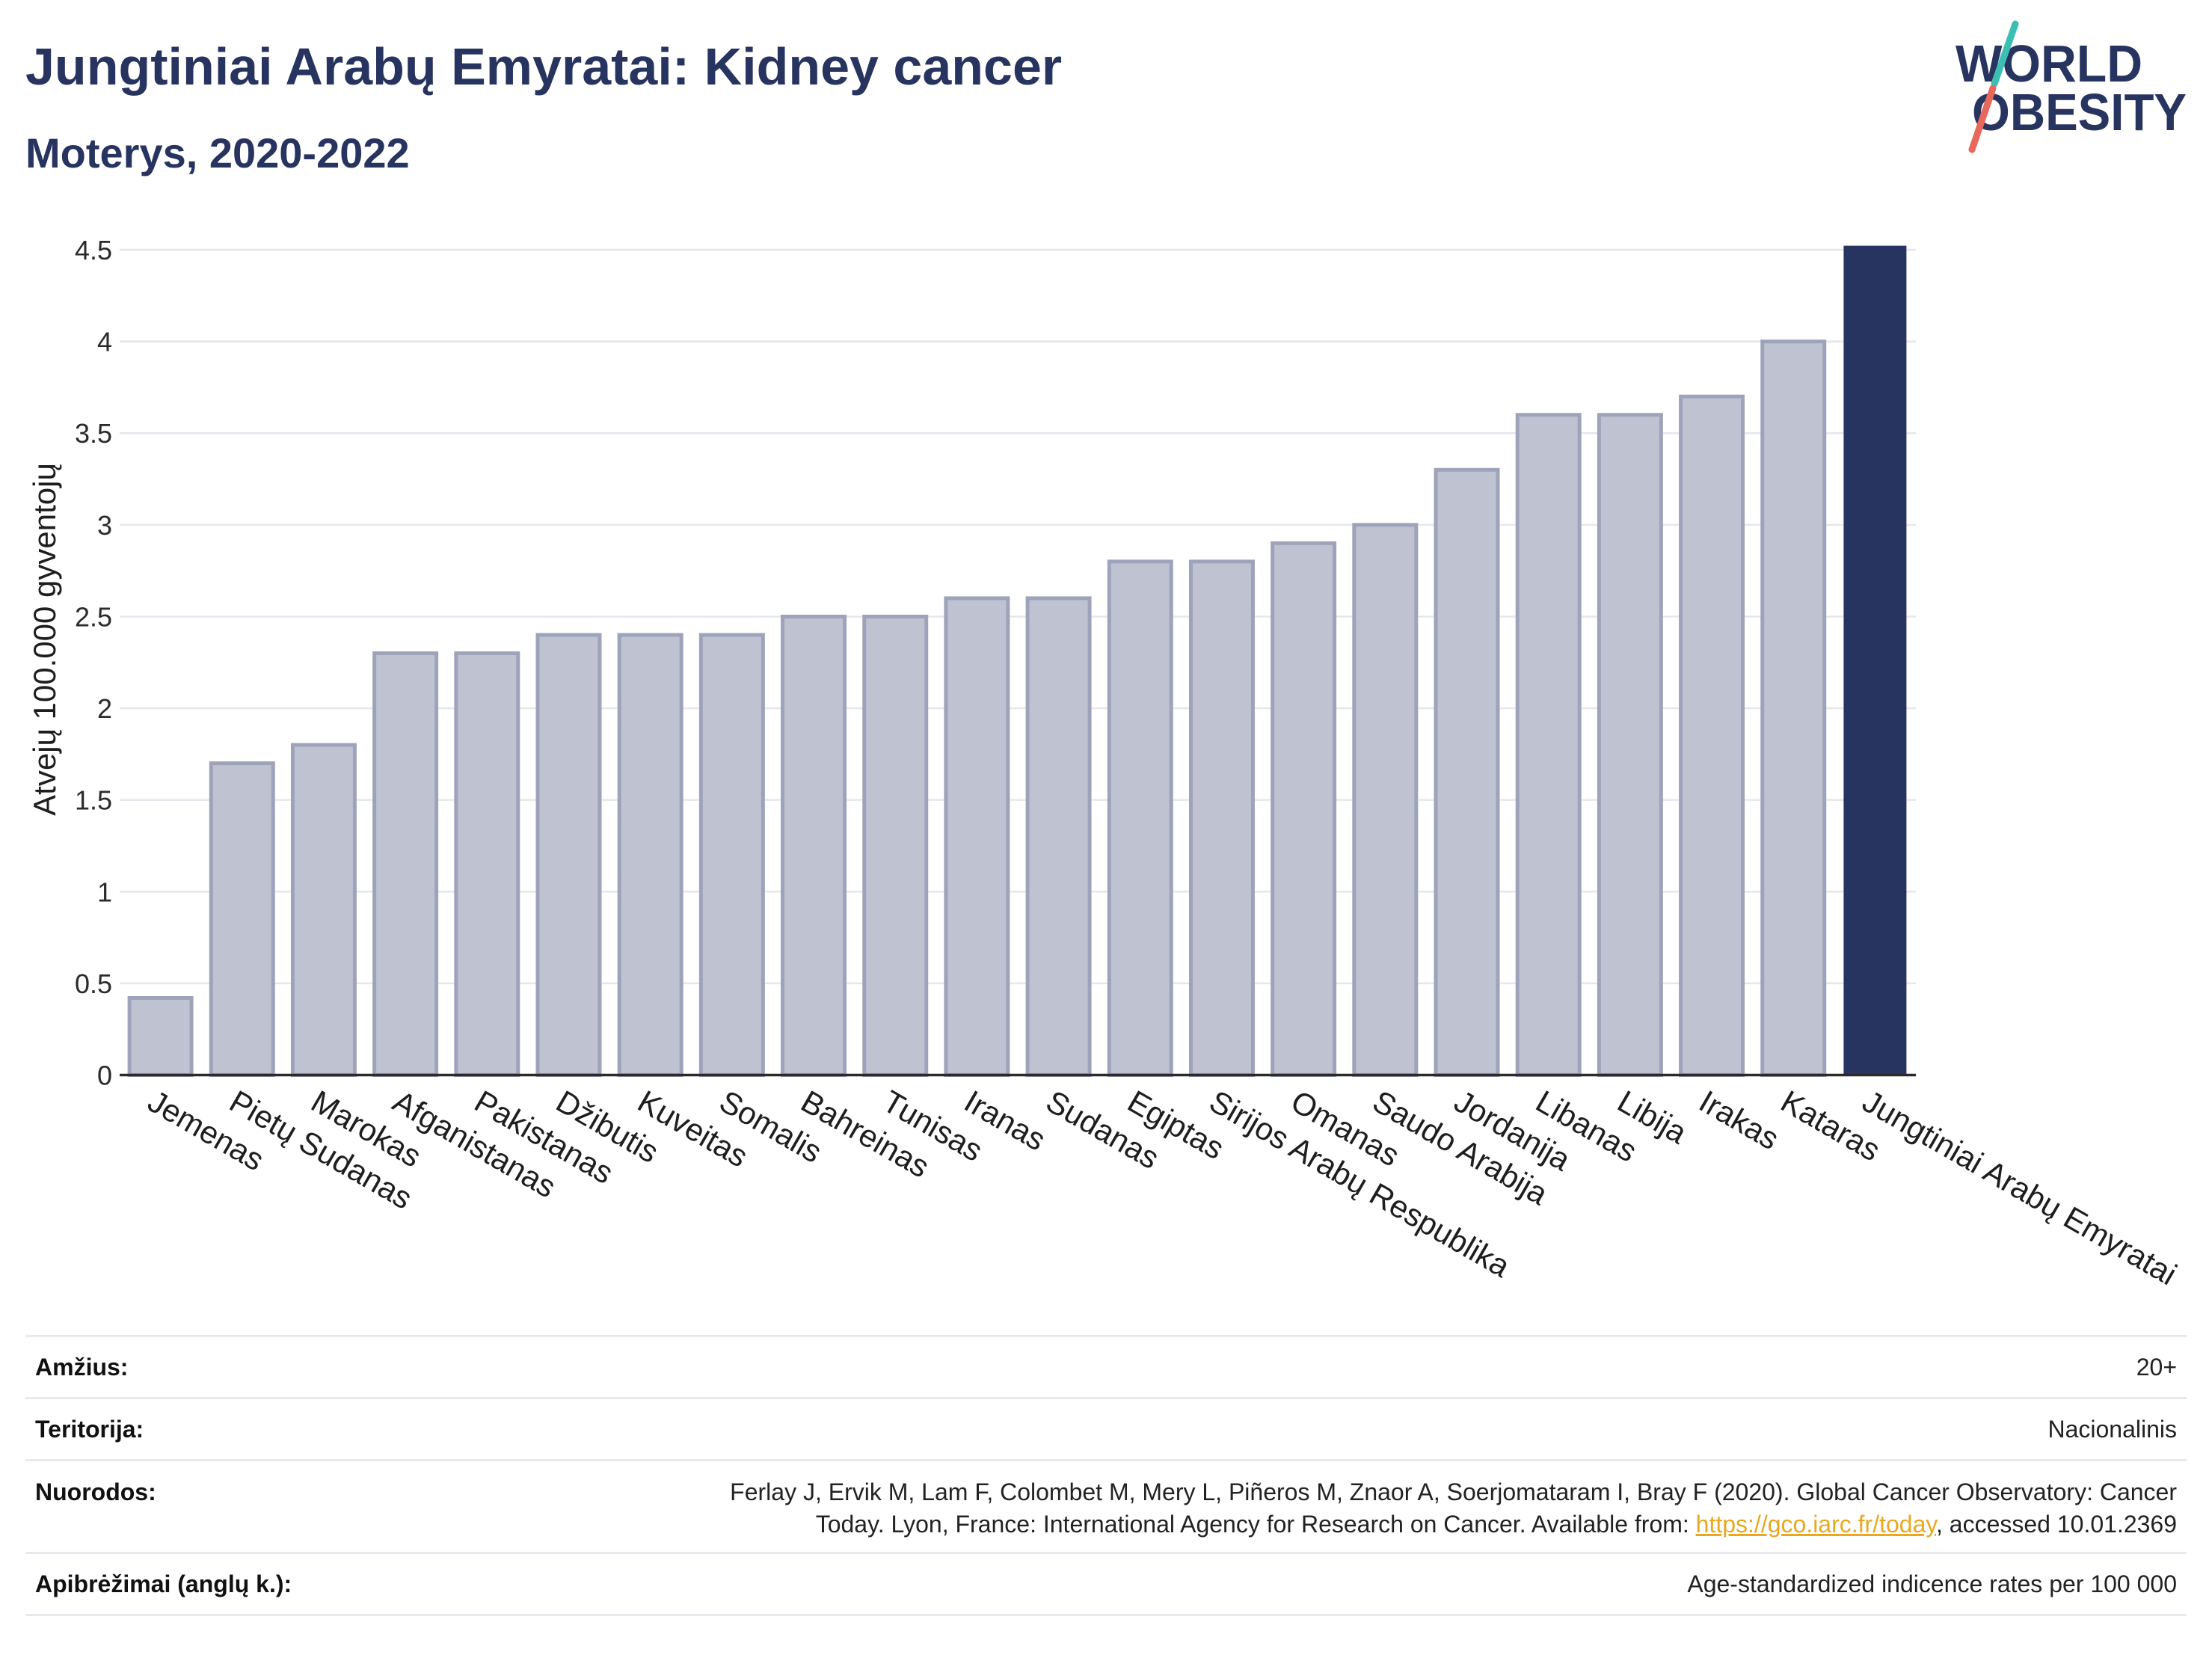  I want to click on bar-highlighted, so click(1875, 660).